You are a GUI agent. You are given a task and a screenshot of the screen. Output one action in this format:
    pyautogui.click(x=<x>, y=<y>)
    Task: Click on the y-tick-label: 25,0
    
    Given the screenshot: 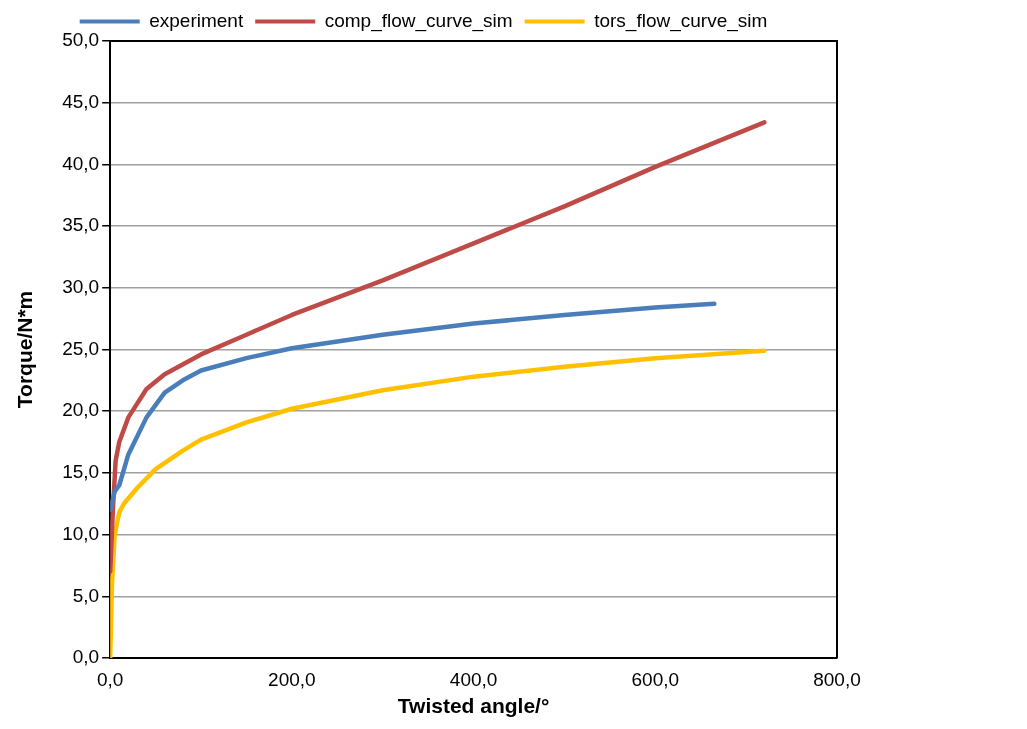 What is the action you would take?
    pyautogui.click(x=81, y=348)
    